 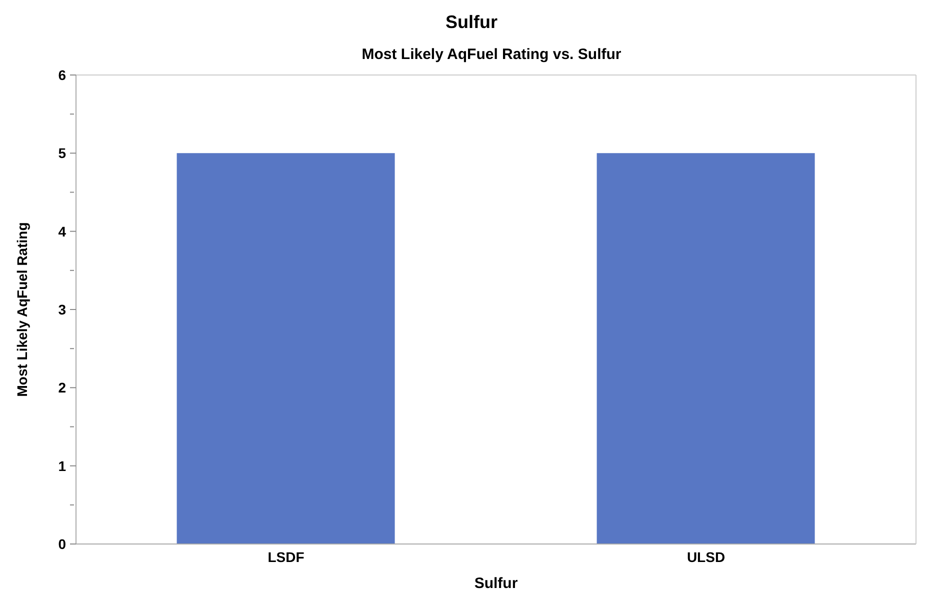 What do you see at coordinates (62, 544) in the screenshot?
I see `y-tick-label: 0` at bounding box center [62, 544].